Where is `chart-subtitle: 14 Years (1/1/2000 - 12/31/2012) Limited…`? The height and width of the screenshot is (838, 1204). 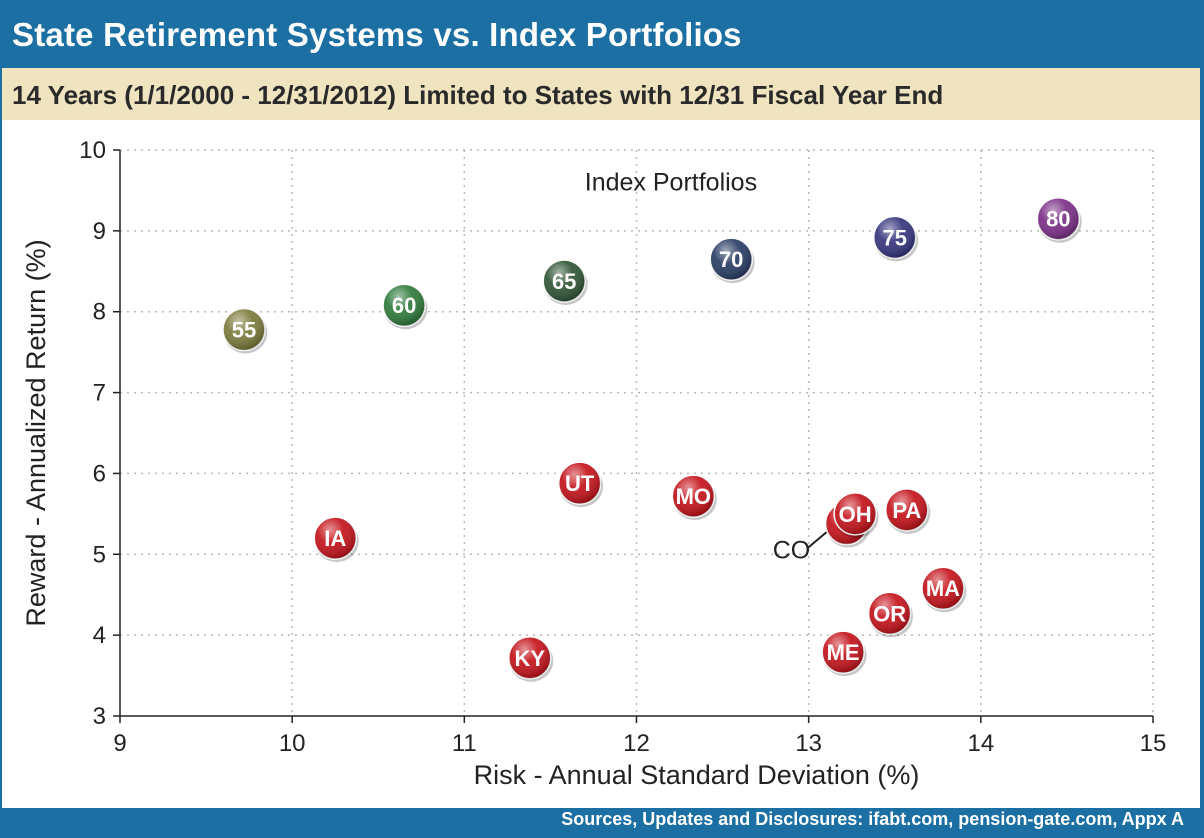 chart-subtitle: 14 Years (1/1/2000 - 12/31/2012) Limited… is located at coordinates (478, 95).